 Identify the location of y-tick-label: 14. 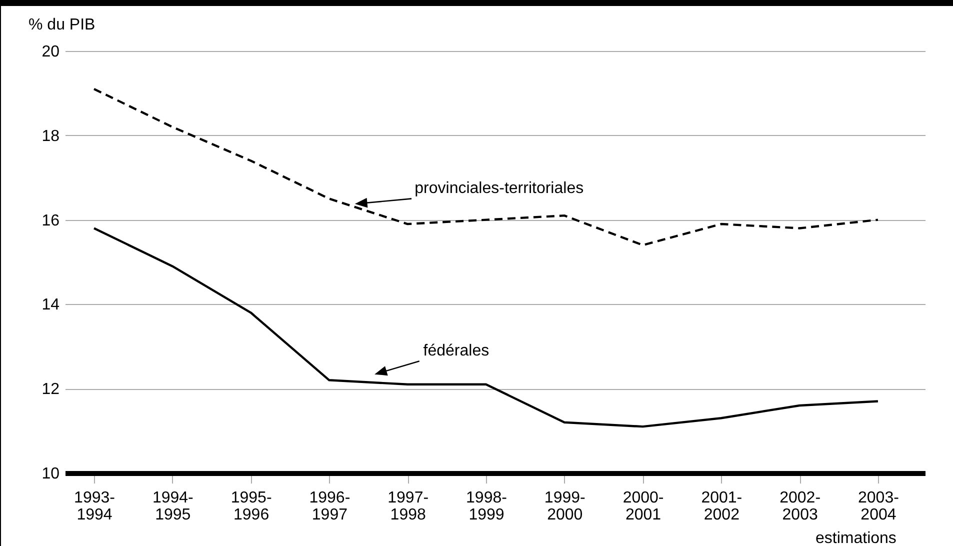
(51, 305).